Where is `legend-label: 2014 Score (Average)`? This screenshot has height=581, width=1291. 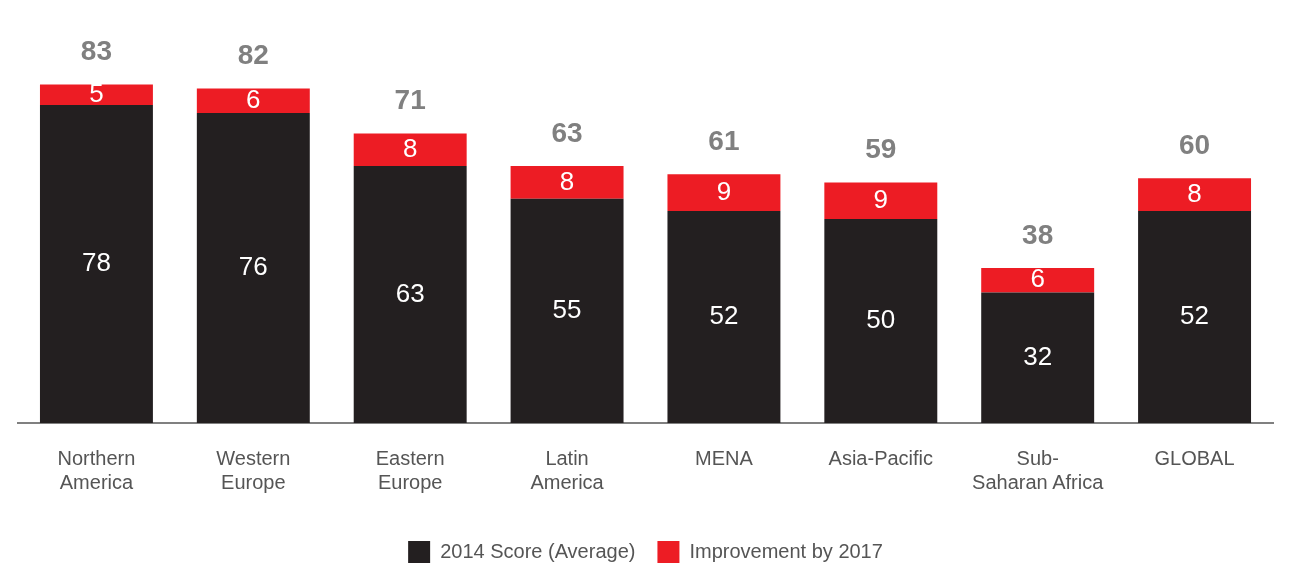
legend-label: 2014 Score (Average) is located at coordinates (538, 550).